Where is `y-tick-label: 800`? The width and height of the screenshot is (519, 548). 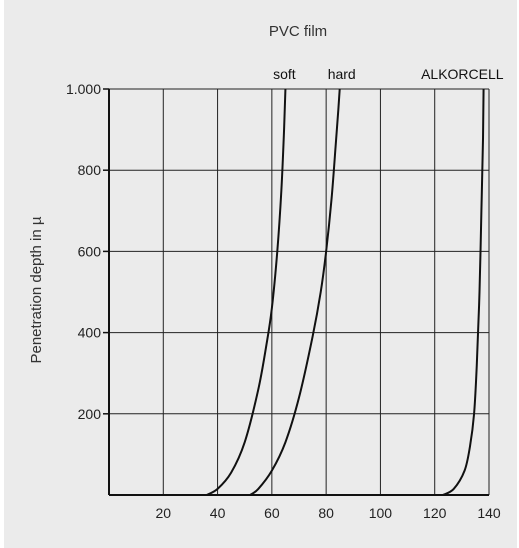 y-tick-label: 800 is located at coordinates (90, 170).